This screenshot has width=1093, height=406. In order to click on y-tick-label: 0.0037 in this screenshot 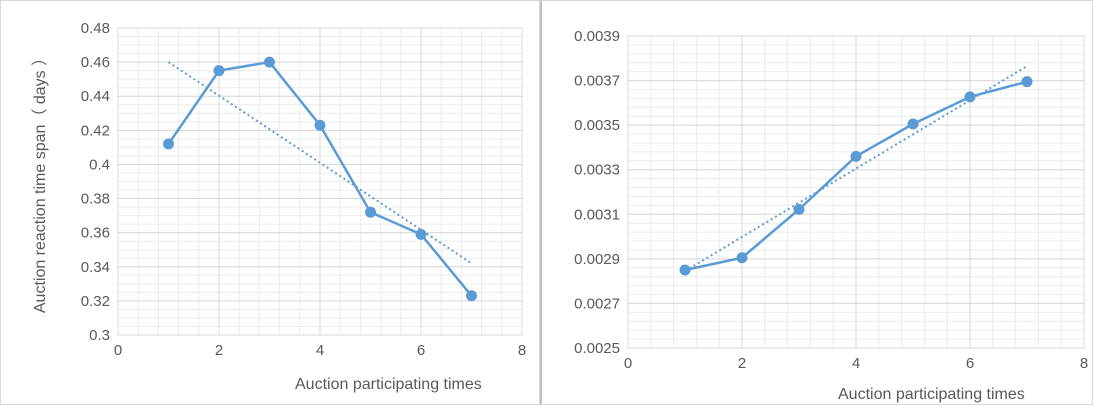, I will do `click(597, 81)`.